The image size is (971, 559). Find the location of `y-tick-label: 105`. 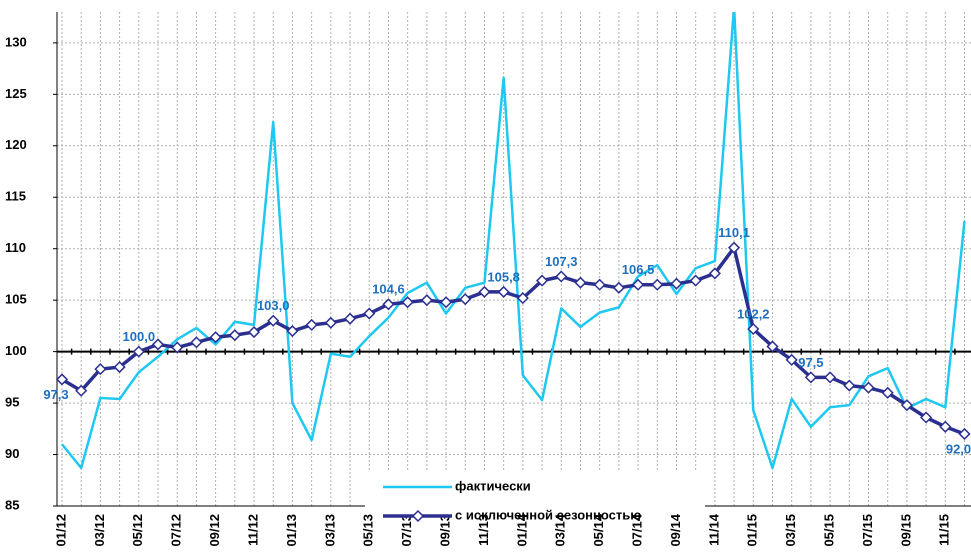

y-tick-label: 105 is located at coordinates (16, 299).